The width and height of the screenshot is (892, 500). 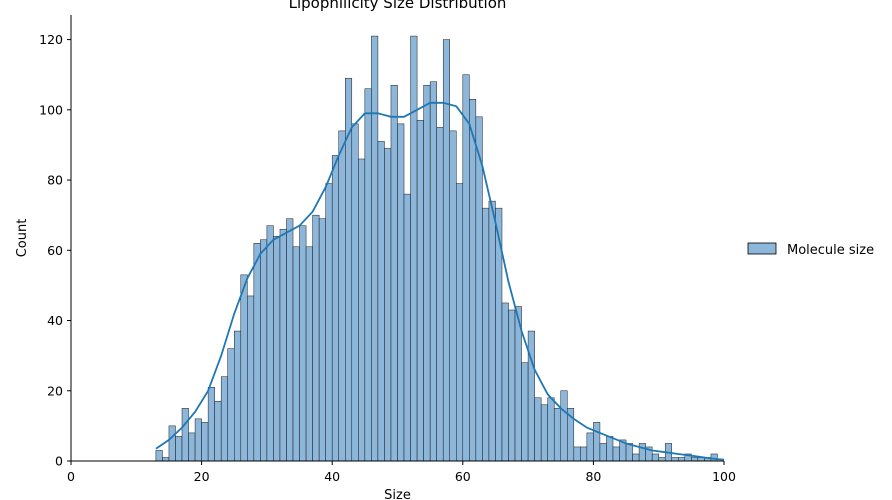 I want to click on x-tick-label: 0, so click(x=71, y=476).